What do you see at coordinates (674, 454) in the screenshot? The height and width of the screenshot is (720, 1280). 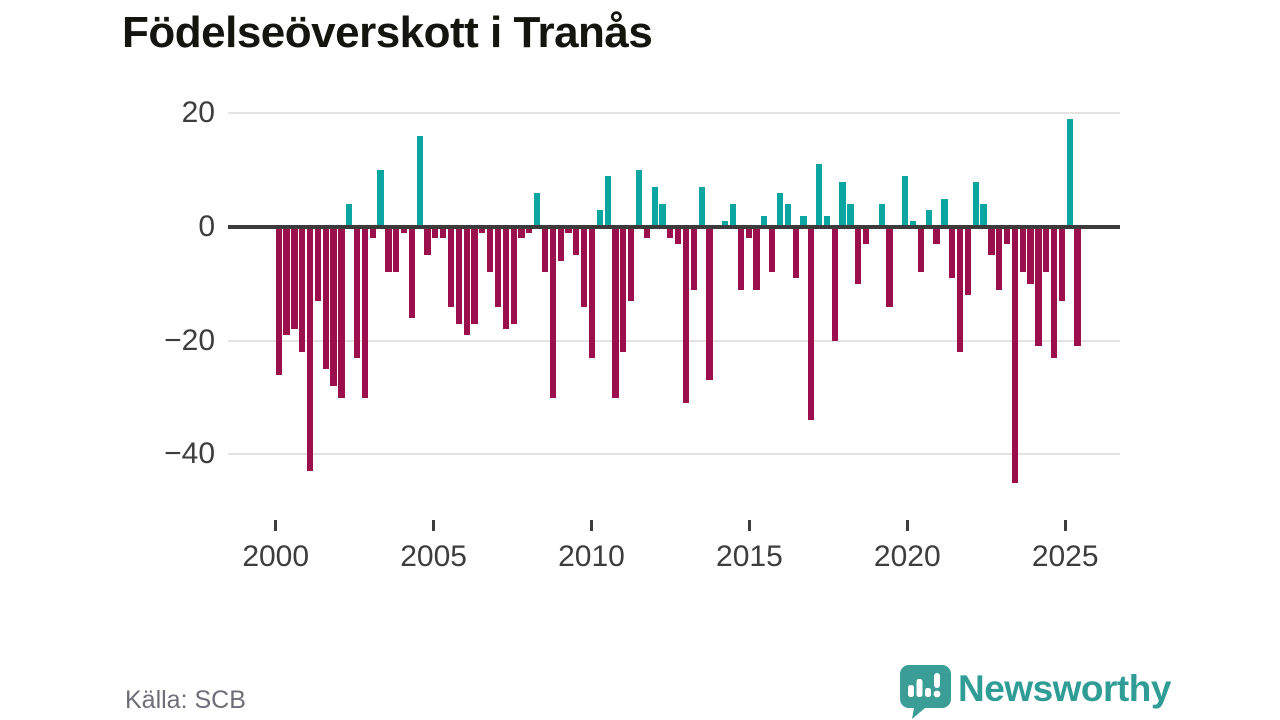 I see `gridline-y--40` at bounding box center [674, 454].